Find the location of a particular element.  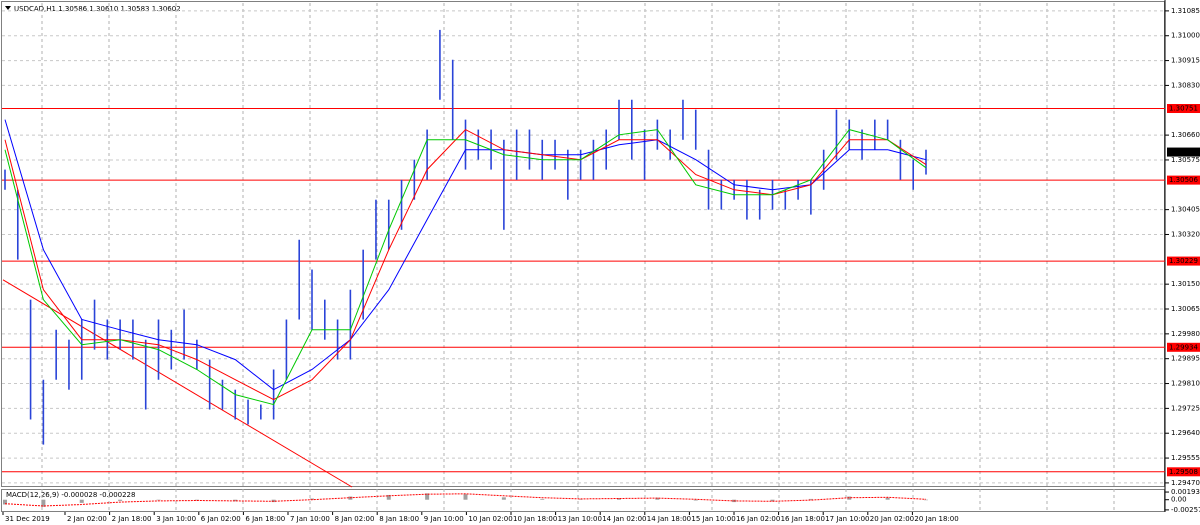

x-tick-label: 14 Jan 02:00 is located at coordinates (624, 519).